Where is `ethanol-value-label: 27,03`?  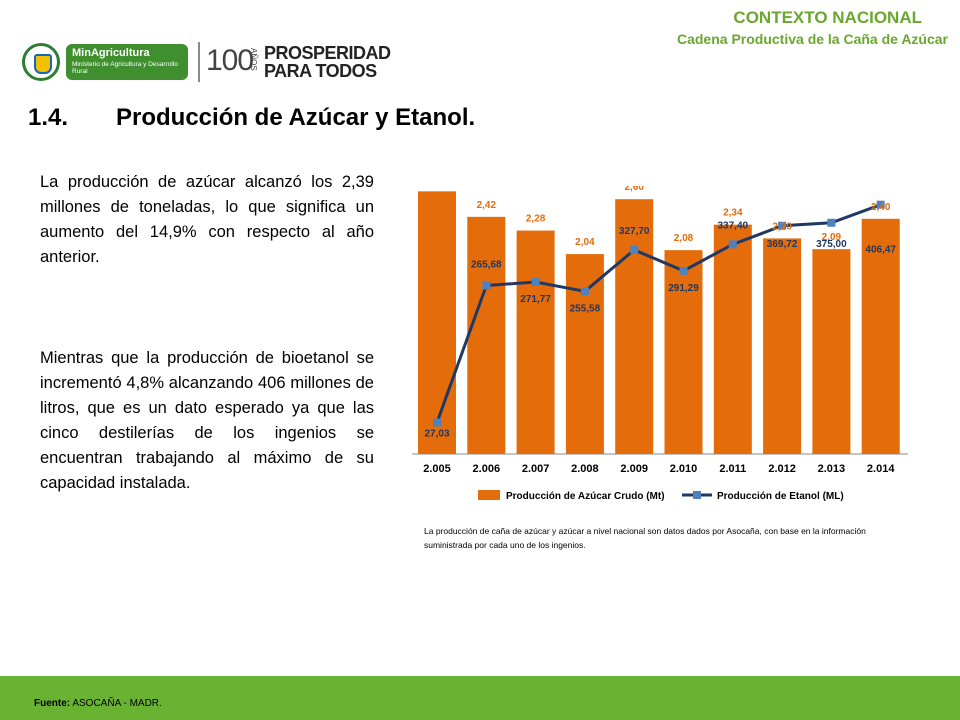 ethanol-value-label: 27,03 is located at coordinates (436, 433).